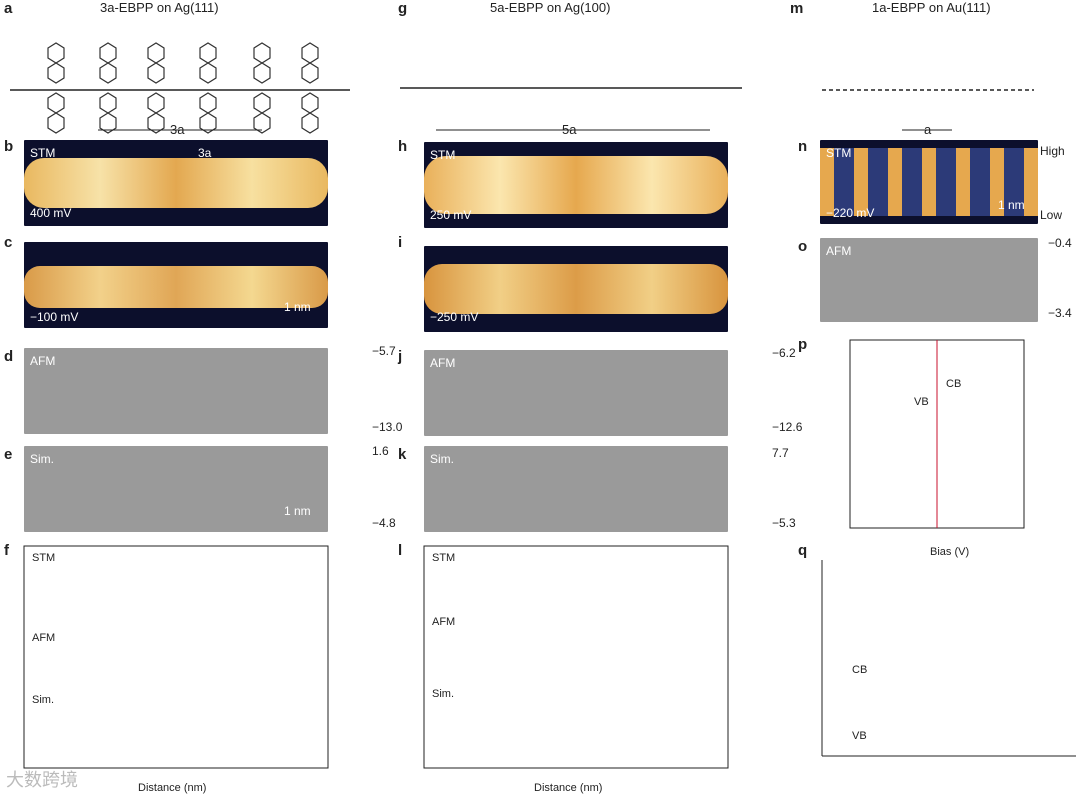 The height and width of the screenshot is (800, 1080). Describe the element at coordinates (576, 289) in the screenshot. I see `stm-image-i` at that location.